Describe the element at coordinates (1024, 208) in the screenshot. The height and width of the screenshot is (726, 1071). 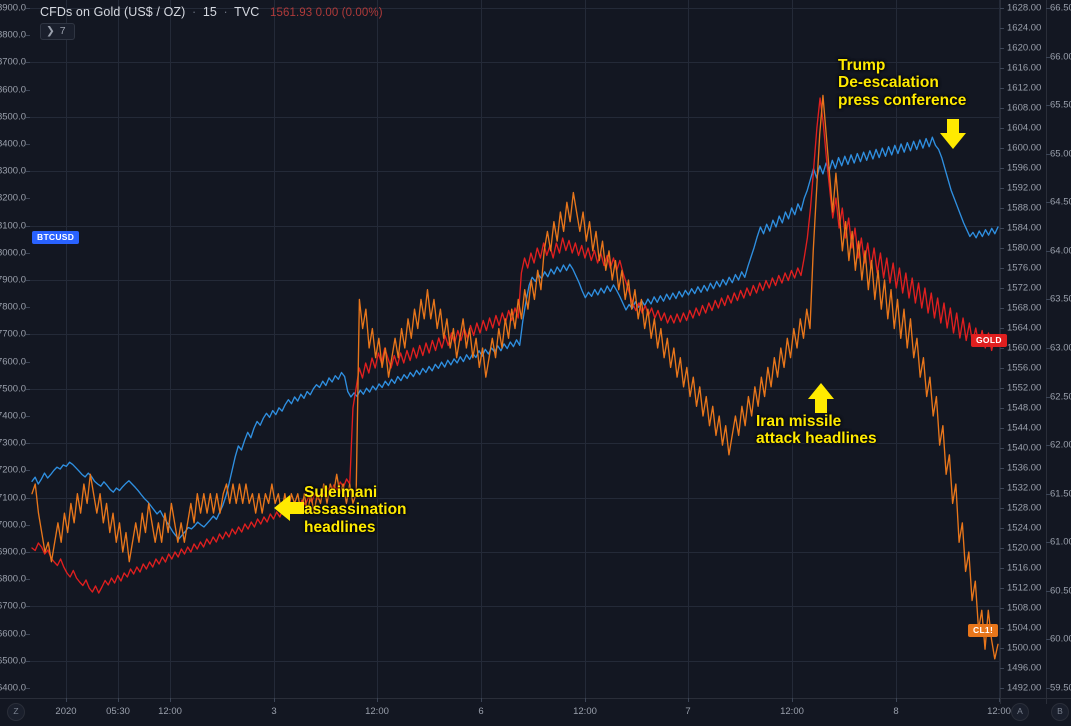
I see `axis-tick-label: 1588.00` at that location.